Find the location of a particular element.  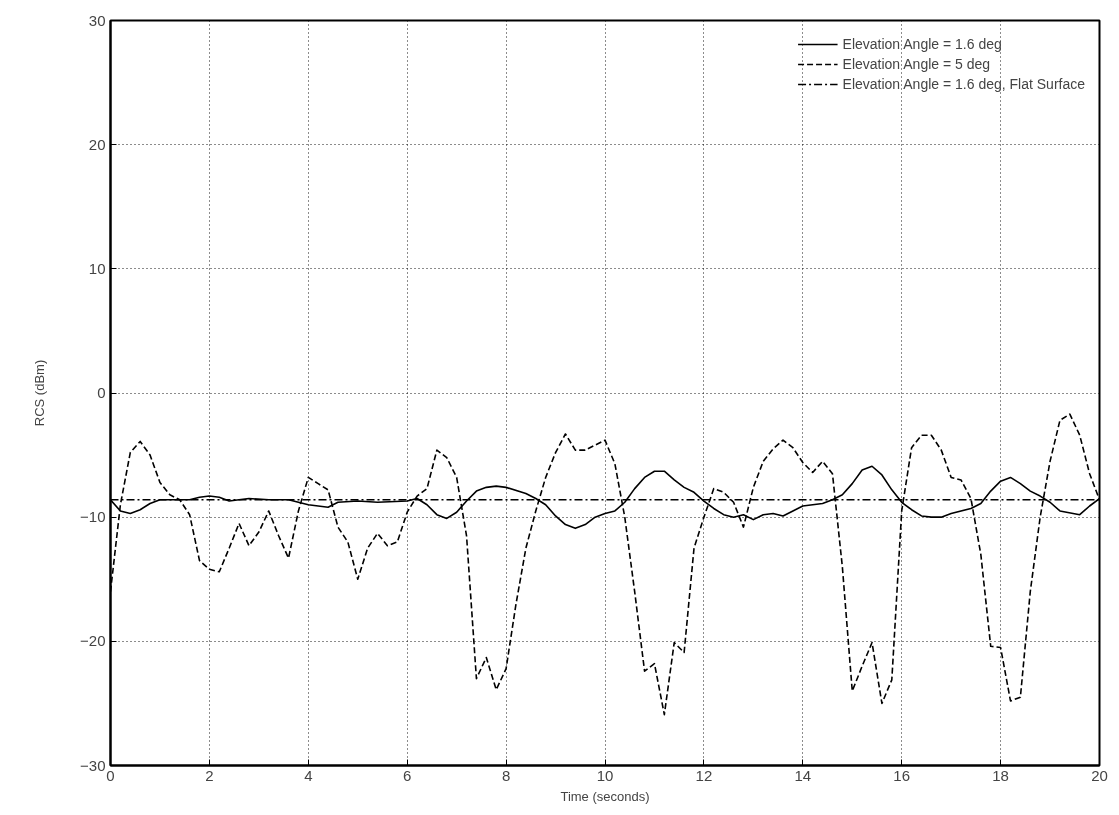

x-tick-label: 10 is located at coordinates (605, 775).